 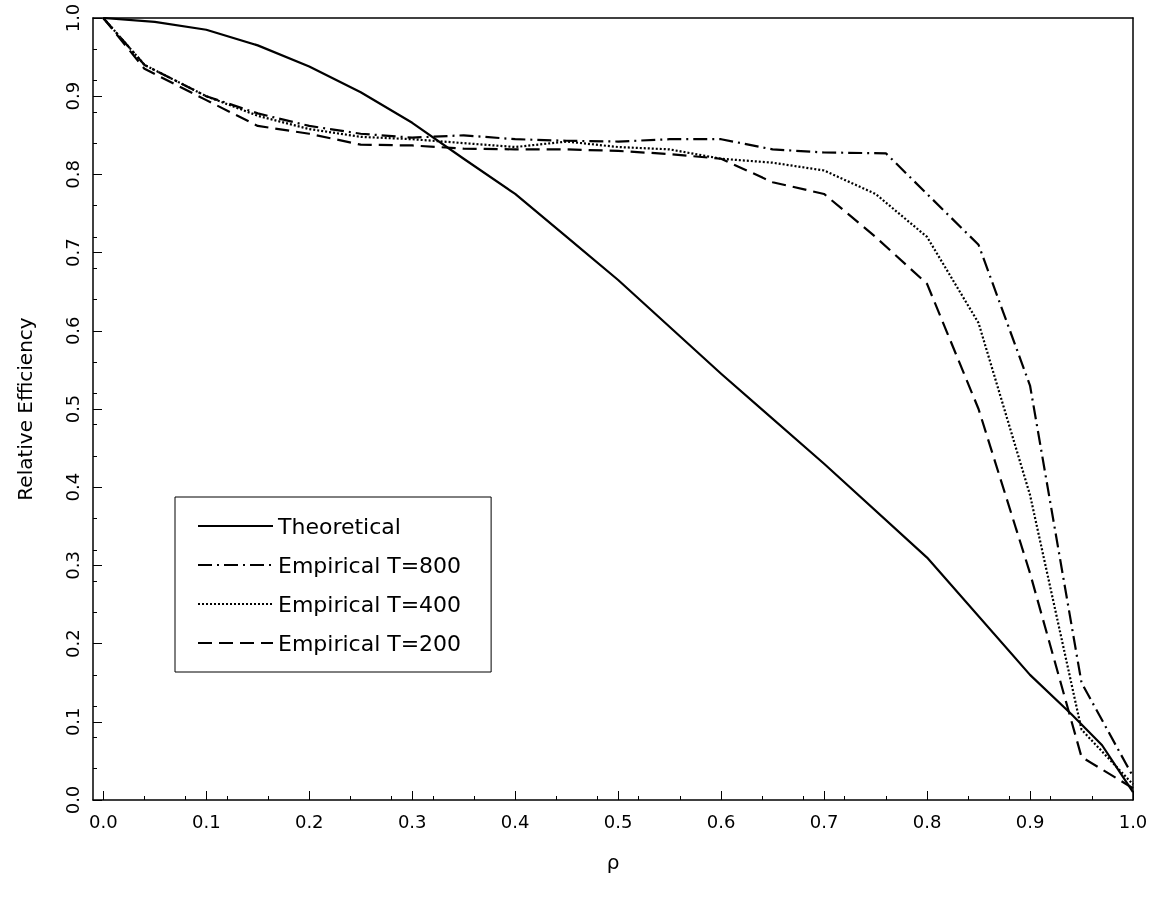 What do you see at coordinates (206, 821) in the screenshot?
I see `x-tick-label: 0.1` at bounding box center [206, 821].